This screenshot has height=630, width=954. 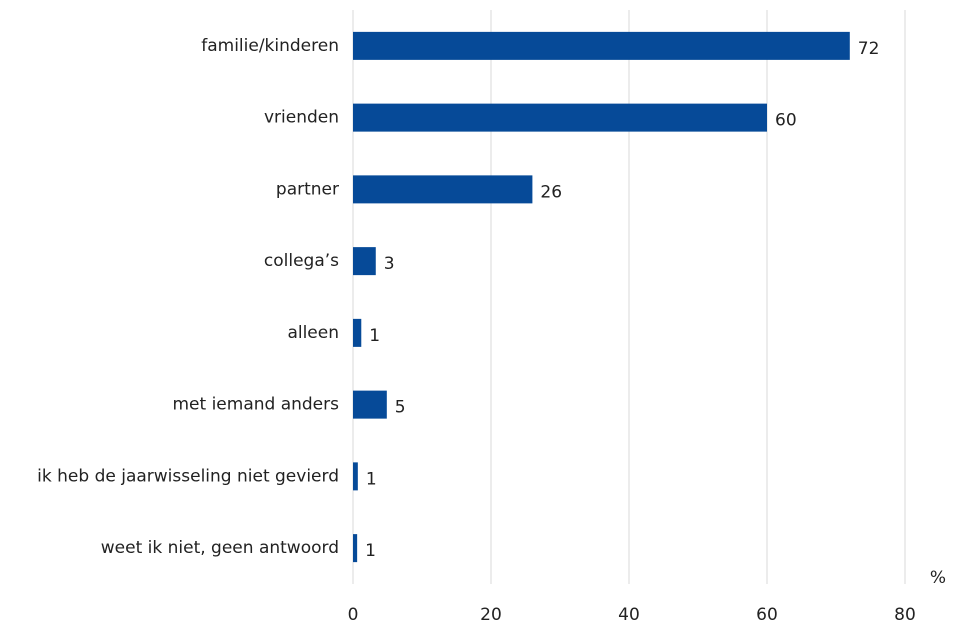 What do you see at coordinates (491, 615) in the screenshot?
I see `x-tick-label: 20` at bounding box center [491, 615].